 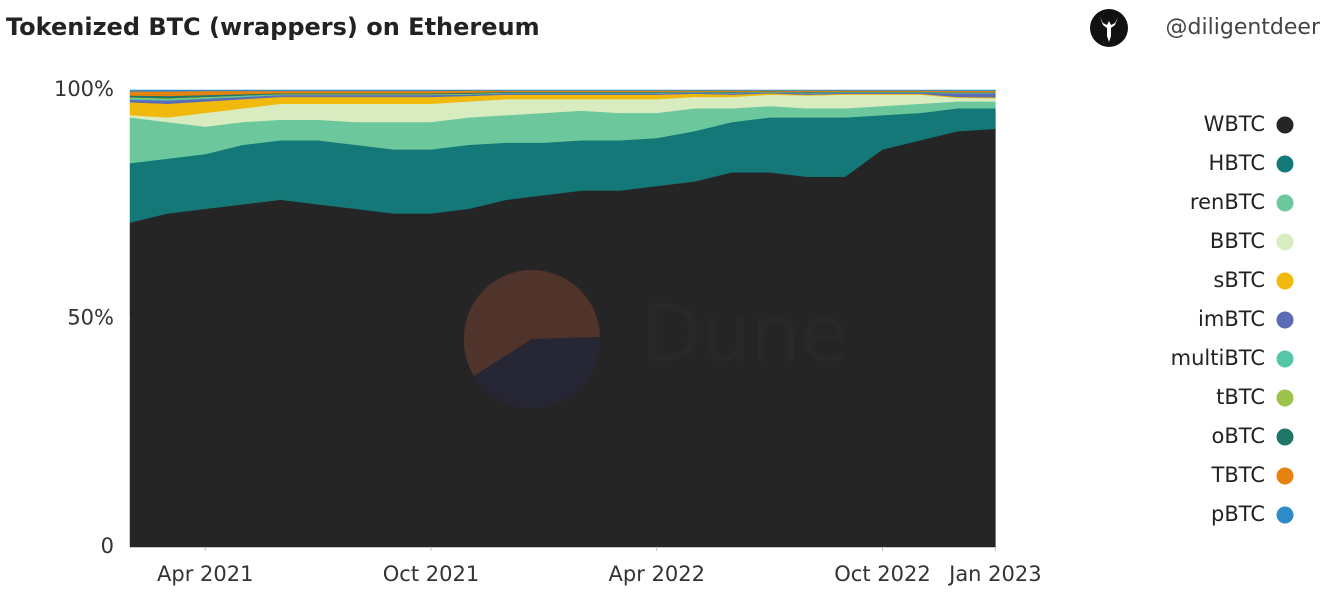 What do you see at coordinates (1227, 202) in the screenshot?
I see `legend-label: renBTC` at bounding box center [1227, 202].